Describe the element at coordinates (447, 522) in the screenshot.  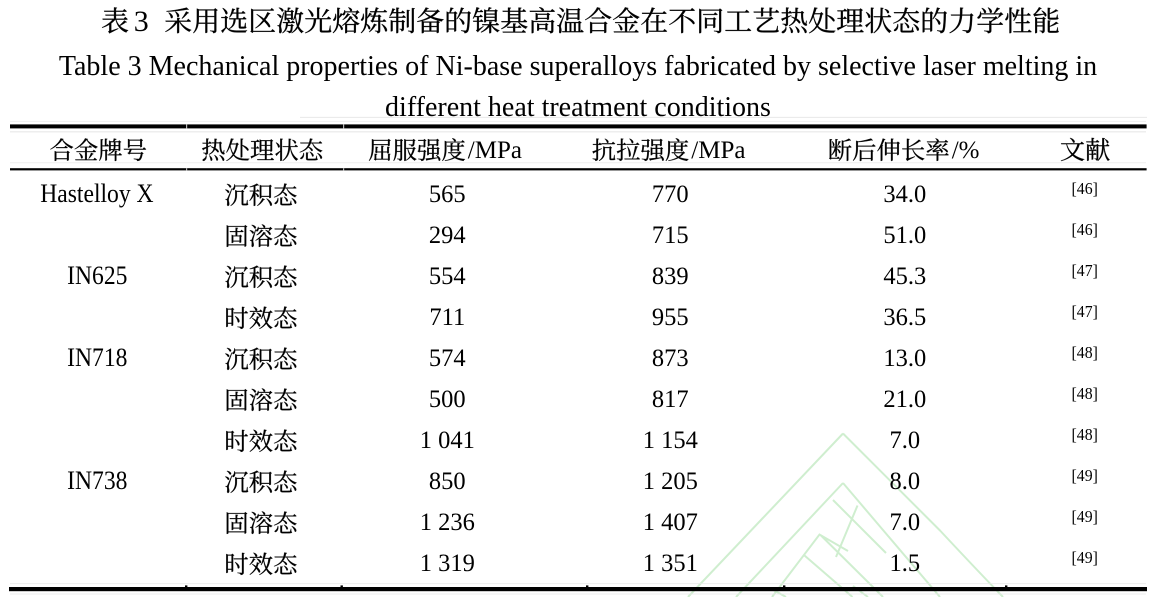
I see `svg-text: 1 236` at that location.